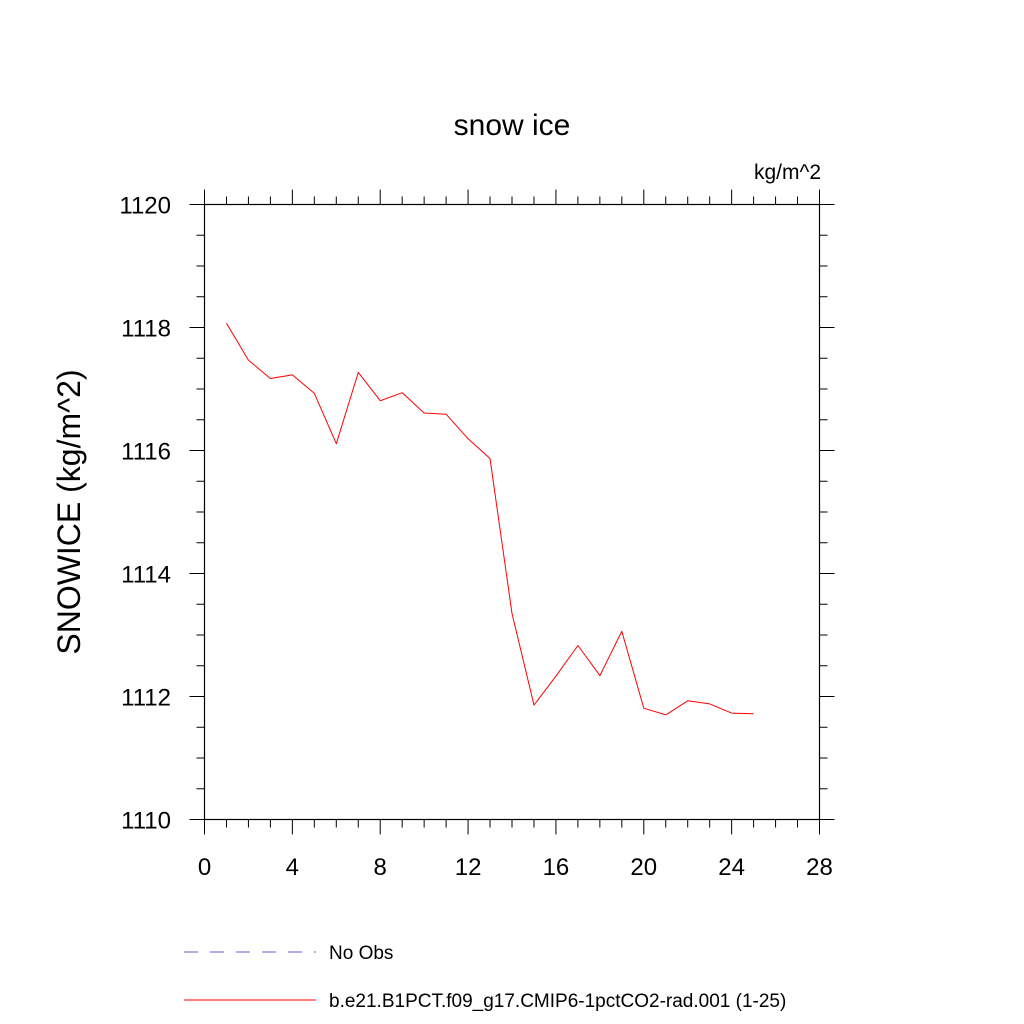 The width and height of the screenshot is (1024, 1024). I want to click on y-tick-label: 1116, so click(146, 452).